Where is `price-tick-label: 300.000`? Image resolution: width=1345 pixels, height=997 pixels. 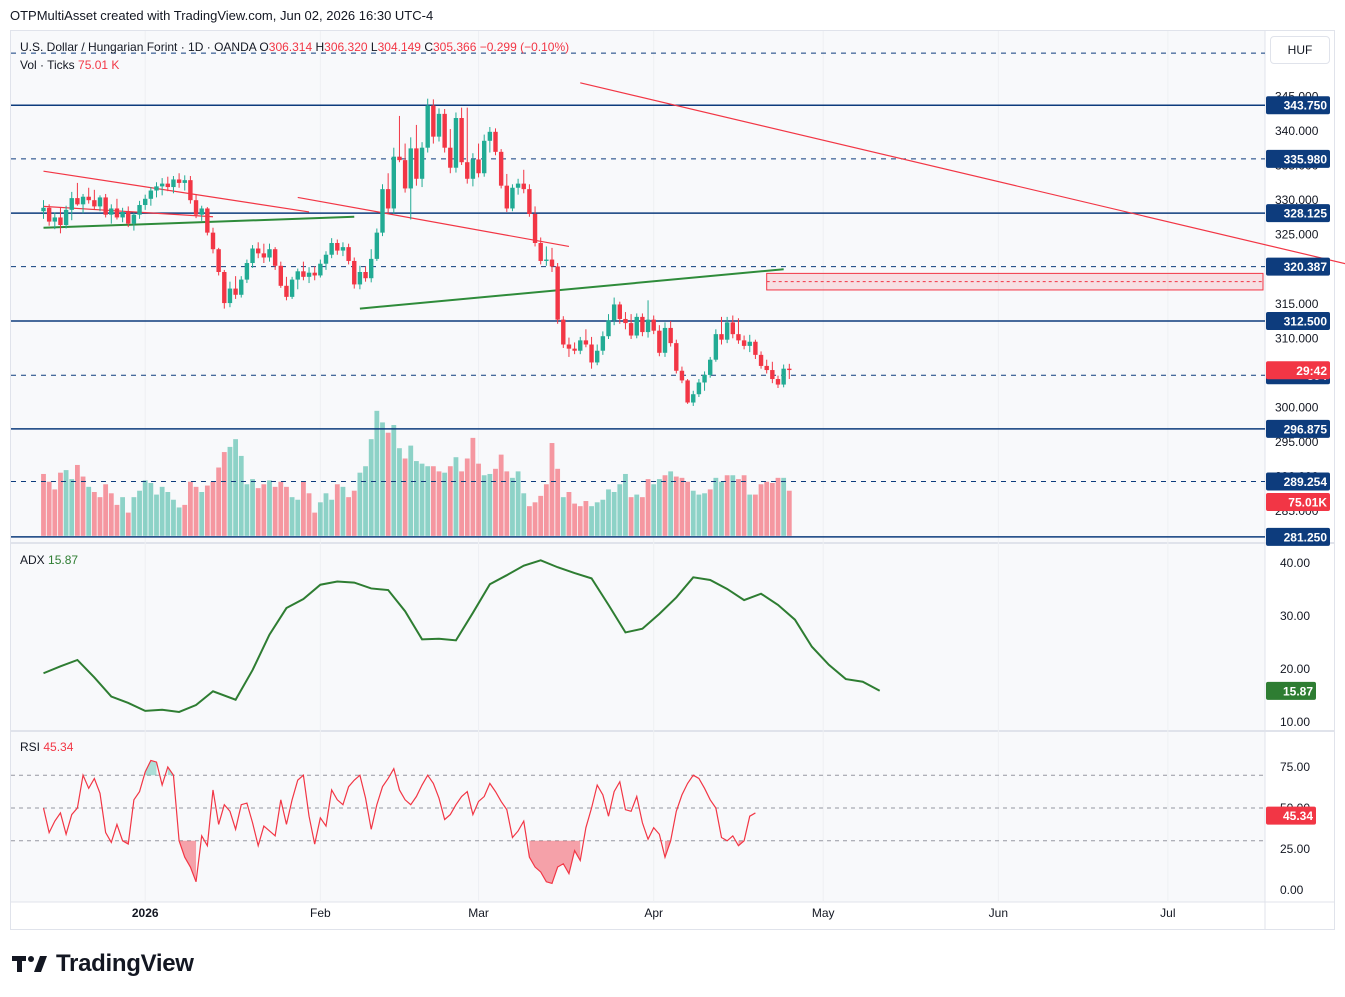
price-tick-label: 300.000 is located at coordinates (1297, 407).